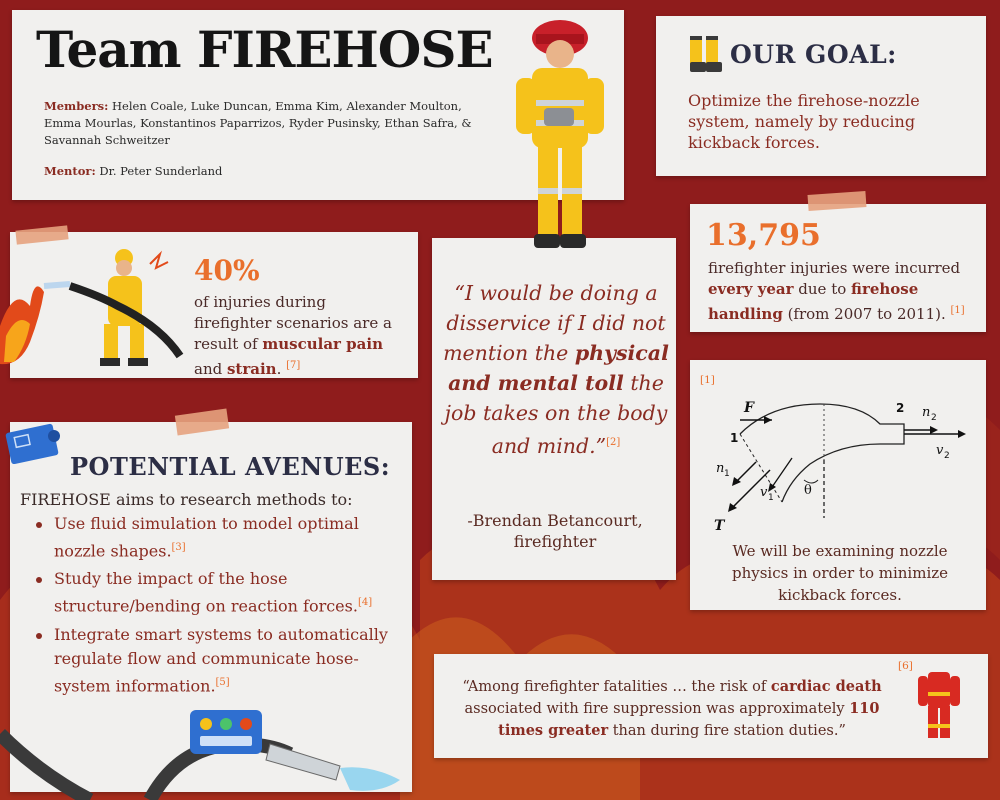  Describe the element at coordinates (200, 755) in the screenshot. I see `smart-hose-illustration` at that location.